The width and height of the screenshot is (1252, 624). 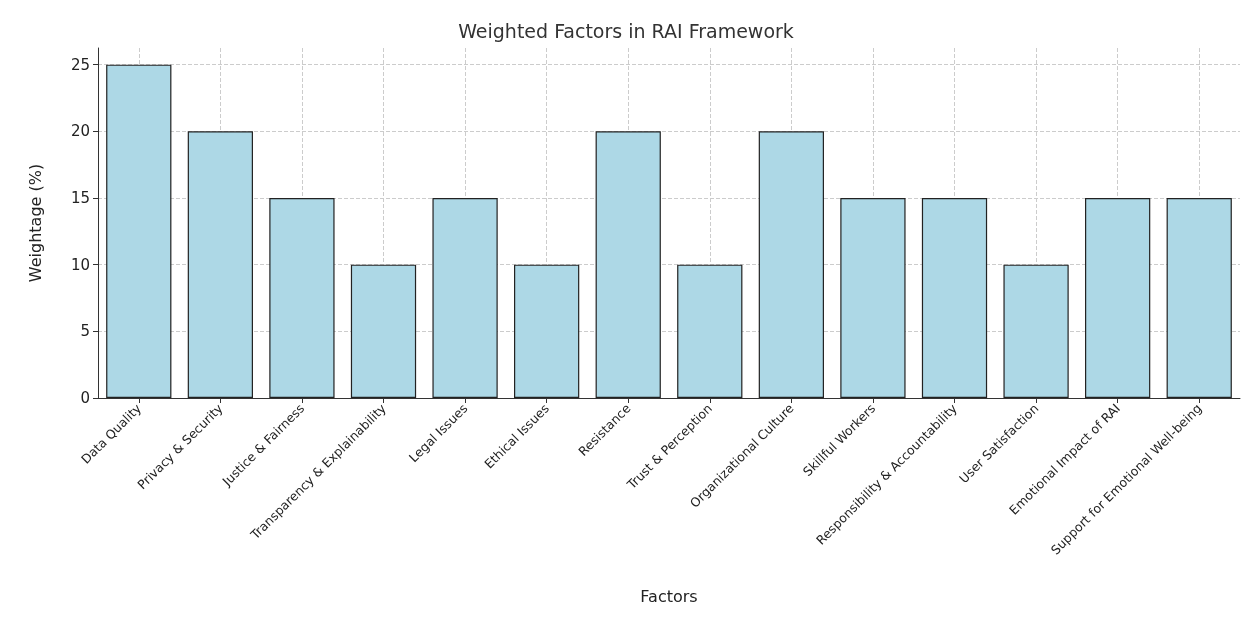 I want to click on y-tick-label: 20, so click(x=80, y=131).